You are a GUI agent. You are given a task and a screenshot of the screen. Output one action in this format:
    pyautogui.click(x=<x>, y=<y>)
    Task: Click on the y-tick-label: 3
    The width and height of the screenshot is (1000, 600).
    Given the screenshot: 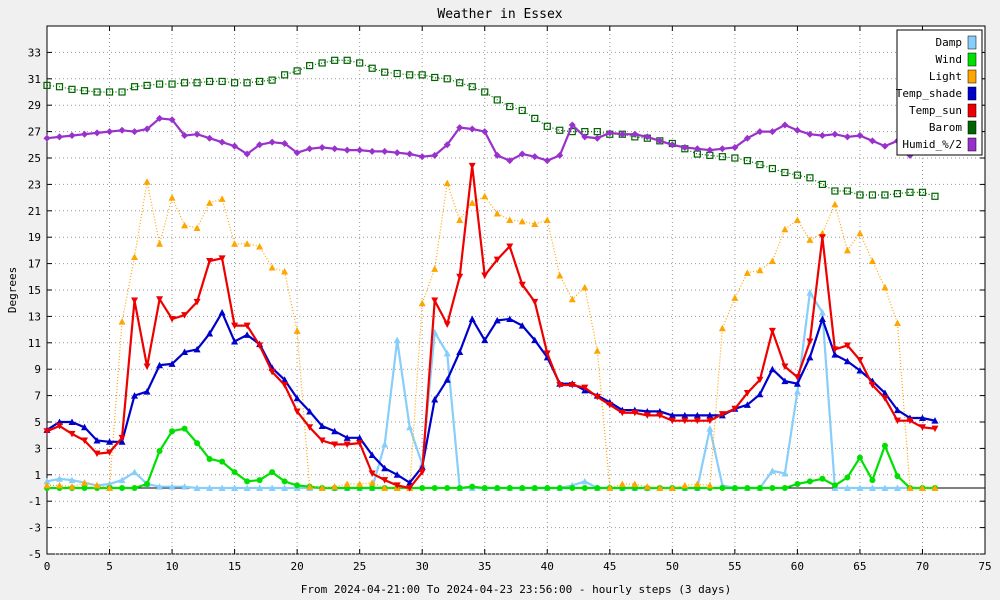 What is the action you would take?
    pyautogui.click(x=37, y=448)
    